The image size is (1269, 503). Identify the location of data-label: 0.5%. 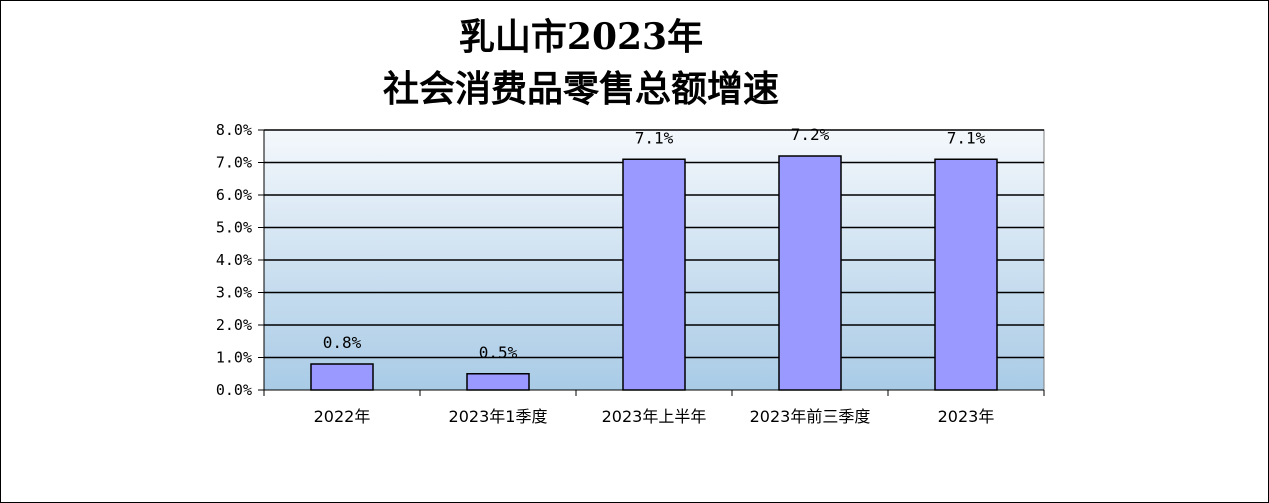
(498, 352).